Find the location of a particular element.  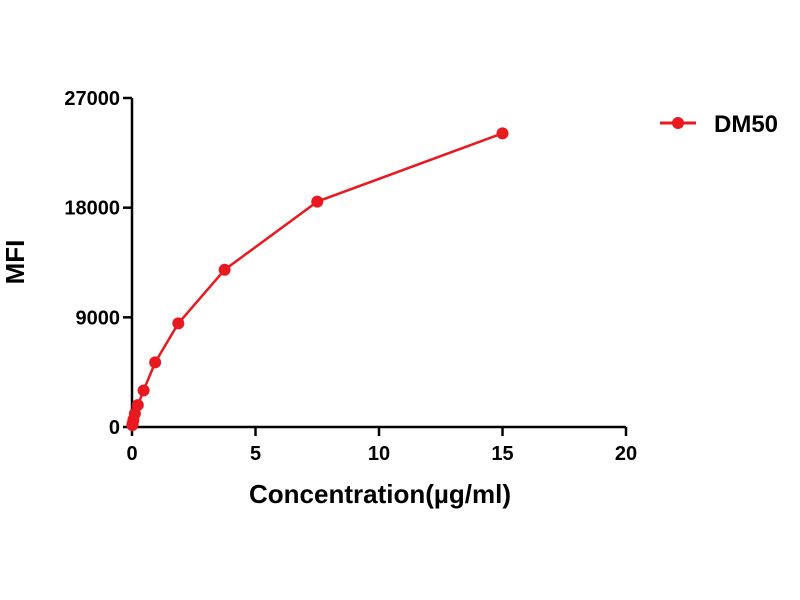

y-tick-label: 27000 is located at coordinates (92, 99).